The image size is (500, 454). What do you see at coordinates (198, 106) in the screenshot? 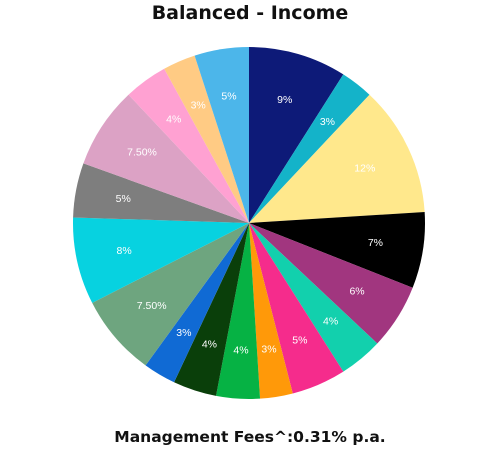
I see `pie-slice-label-17: 3%` at bounding box center [198, 106].